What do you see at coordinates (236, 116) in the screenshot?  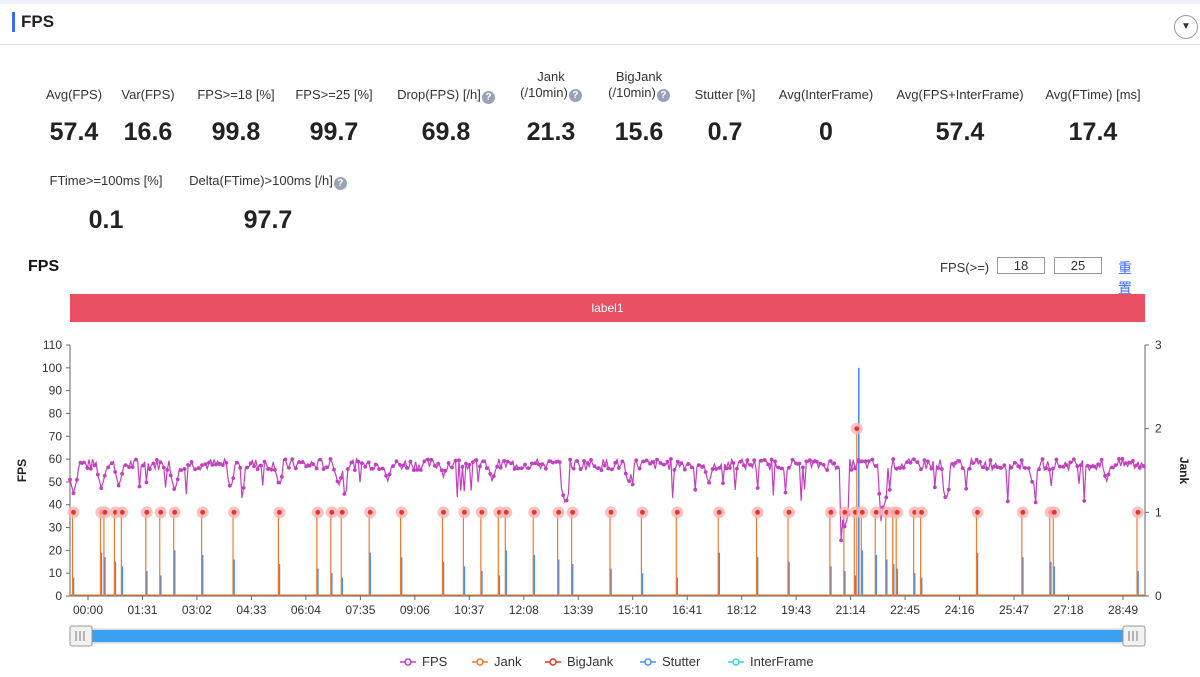 I see `metric-2: FPS>=18 [%] 99.8` at bounding box center [236, 116].